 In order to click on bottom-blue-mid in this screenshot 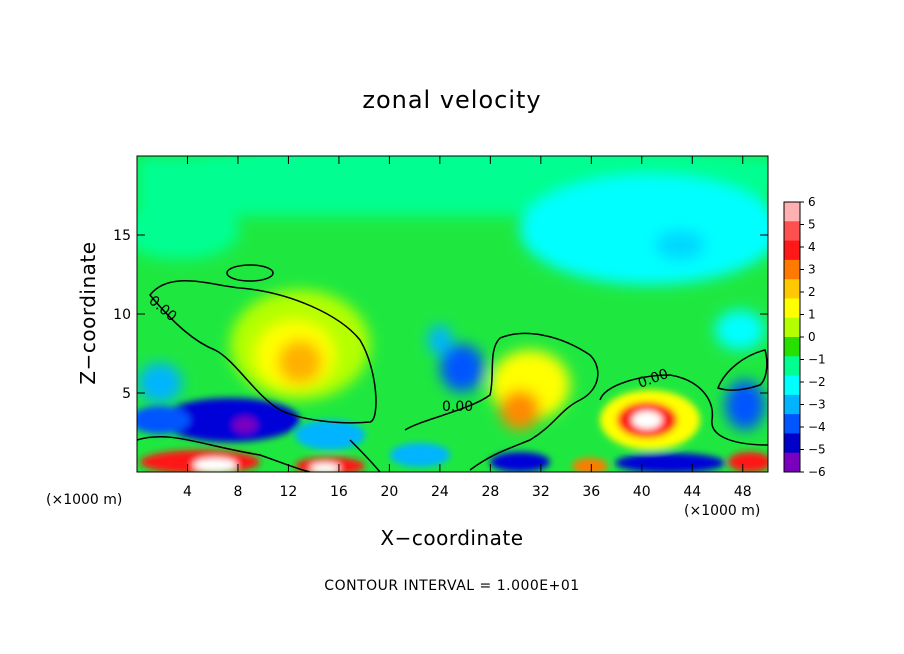, I will do `click(520, 462)`.